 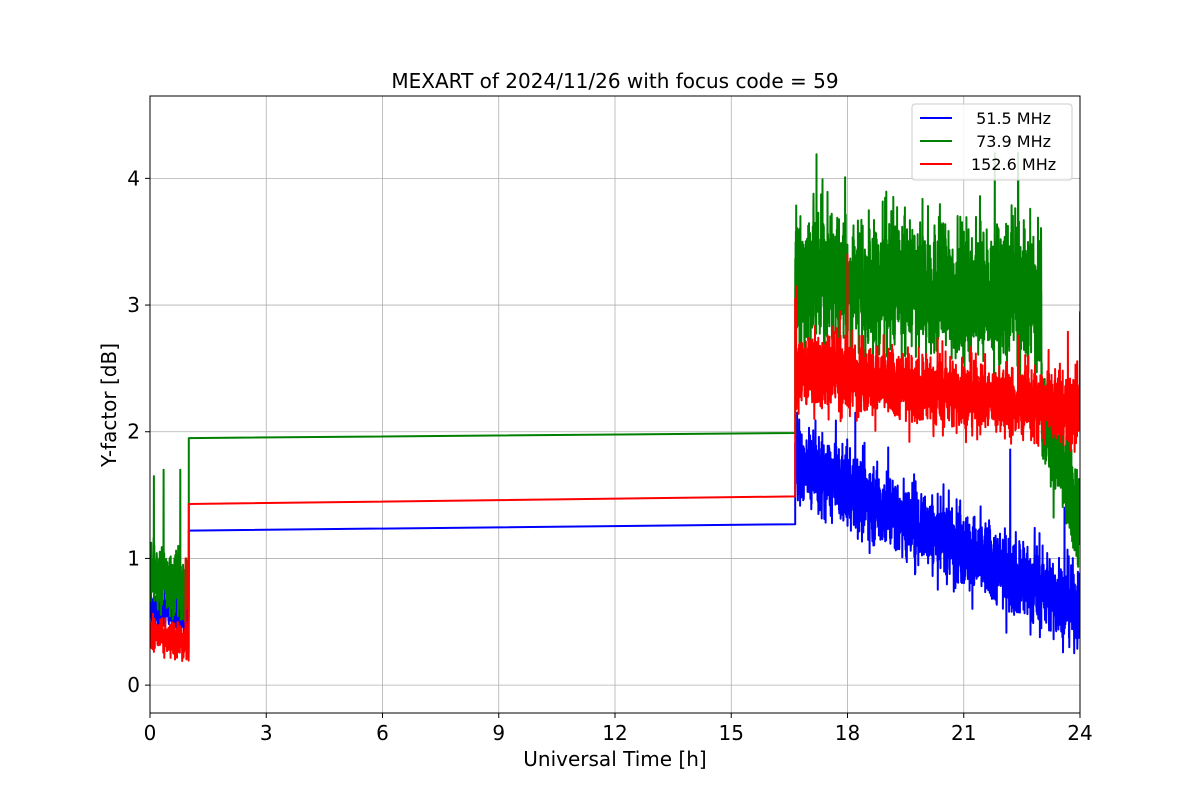 What do you see at coordinates (963, 733) in the screenshot?
I see `x-tick-label: 21` at bounding box center [963, 733].